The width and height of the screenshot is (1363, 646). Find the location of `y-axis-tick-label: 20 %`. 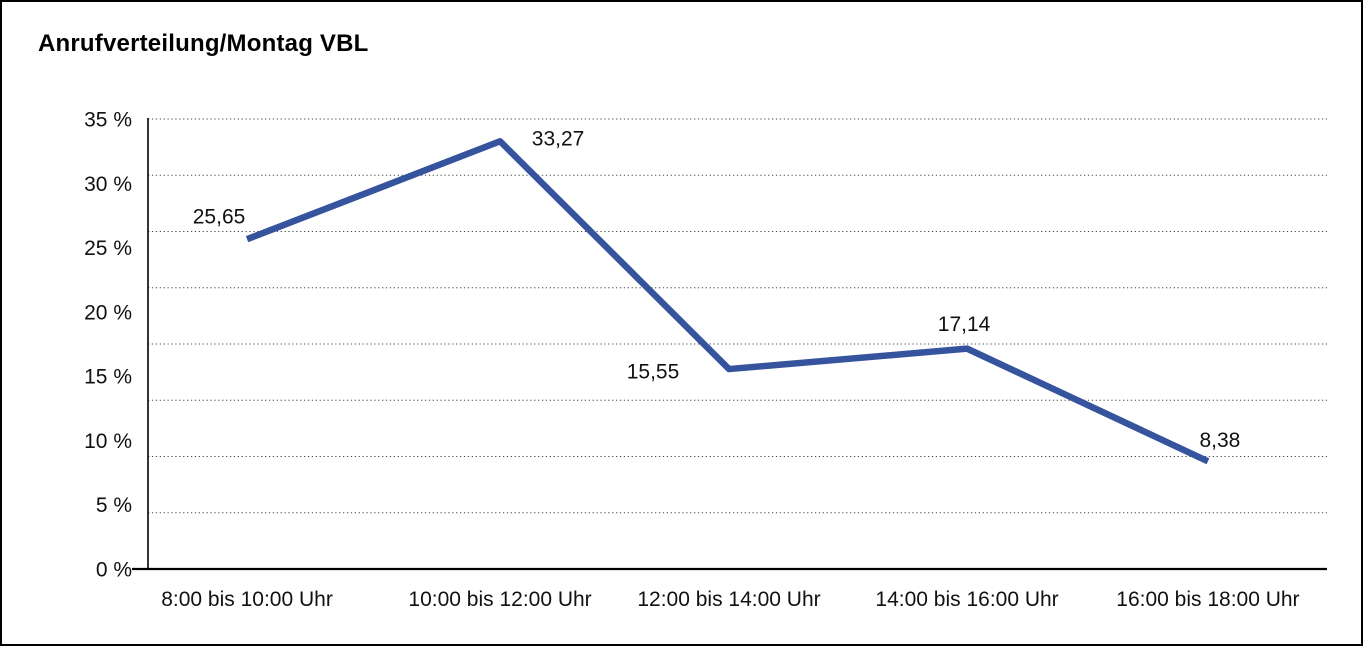

y-axis-tick-label: 20 % is located at coordinates (108, 312).